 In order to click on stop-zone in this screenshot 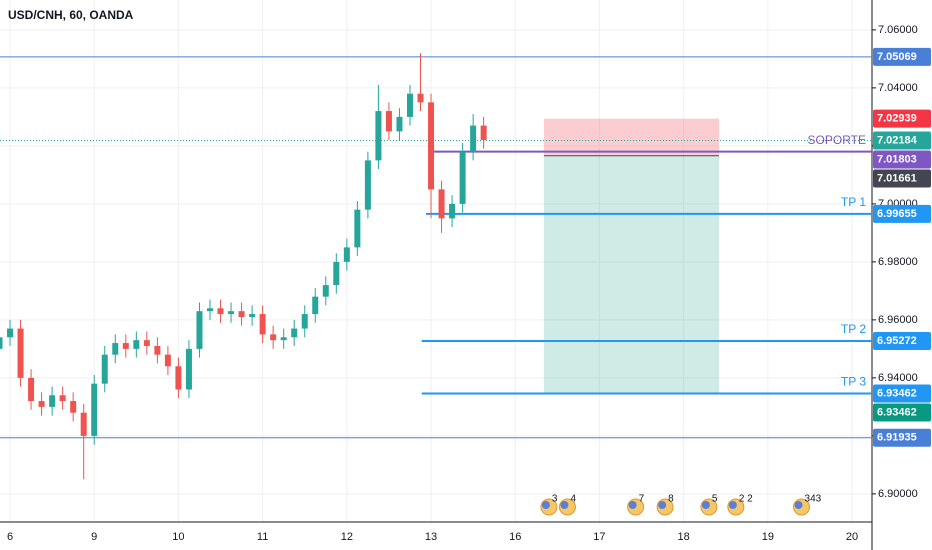, I will do `click(631, 137)`.